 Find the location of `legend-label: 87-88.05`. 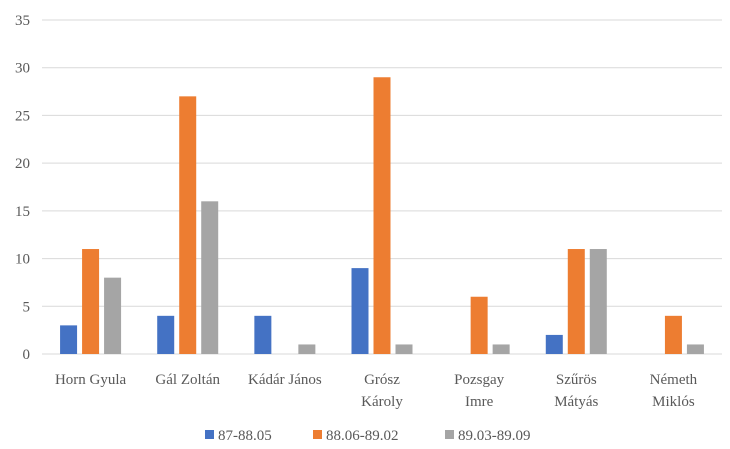

legend-label: 87-88.05 is located at coordinates (245, 436).